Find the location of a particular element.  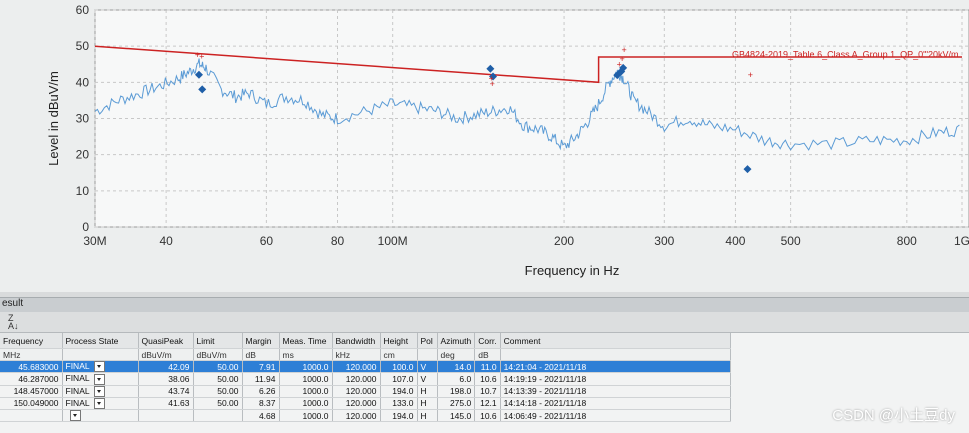

cell-az: 14.0 is located at coordinates (456, 367).